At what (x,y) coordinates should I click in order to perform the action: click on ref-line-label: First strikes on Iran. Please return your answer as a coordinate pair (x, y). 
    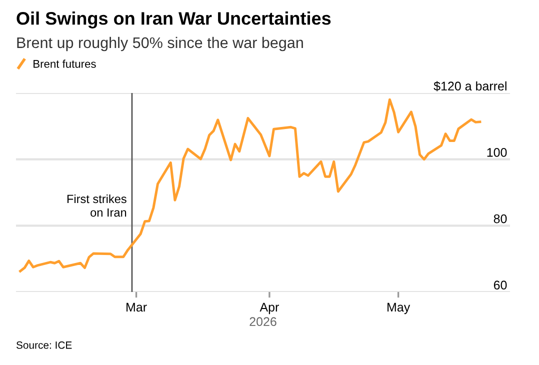
    Looking at the image, I should click on (96, 205).